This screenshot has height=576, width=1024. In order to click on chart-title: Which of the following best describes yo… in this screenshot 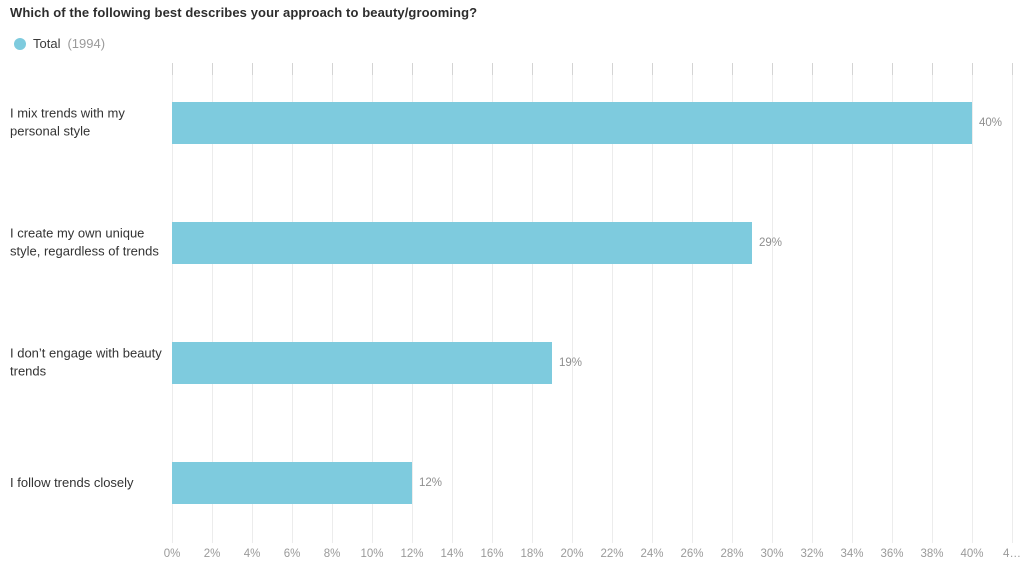, I will do `click(244, 12)`.